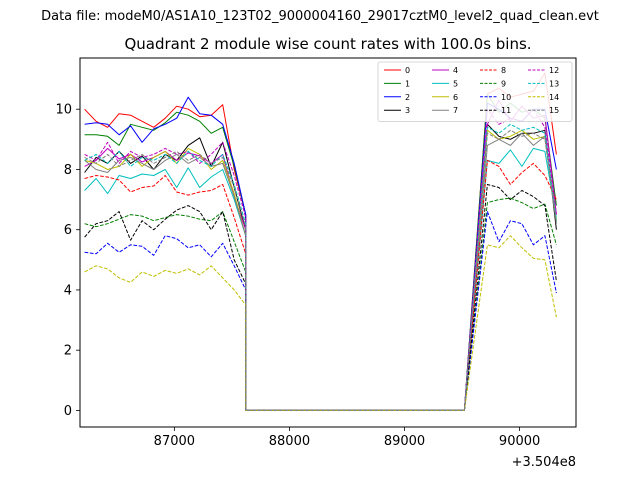  I want to click on y-tick-label: 10, so click(63, 110).